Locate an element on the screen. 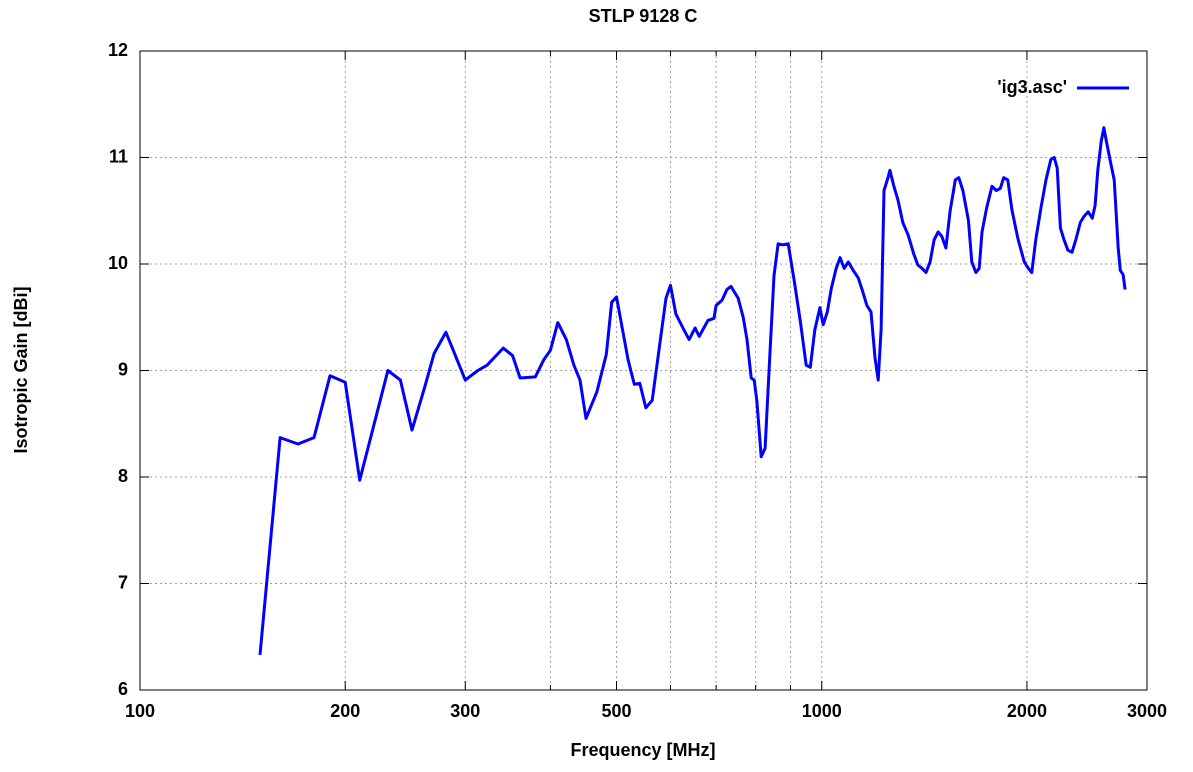  x-axis-label: Frequency [MHz] is located at coordinates (642, 750).